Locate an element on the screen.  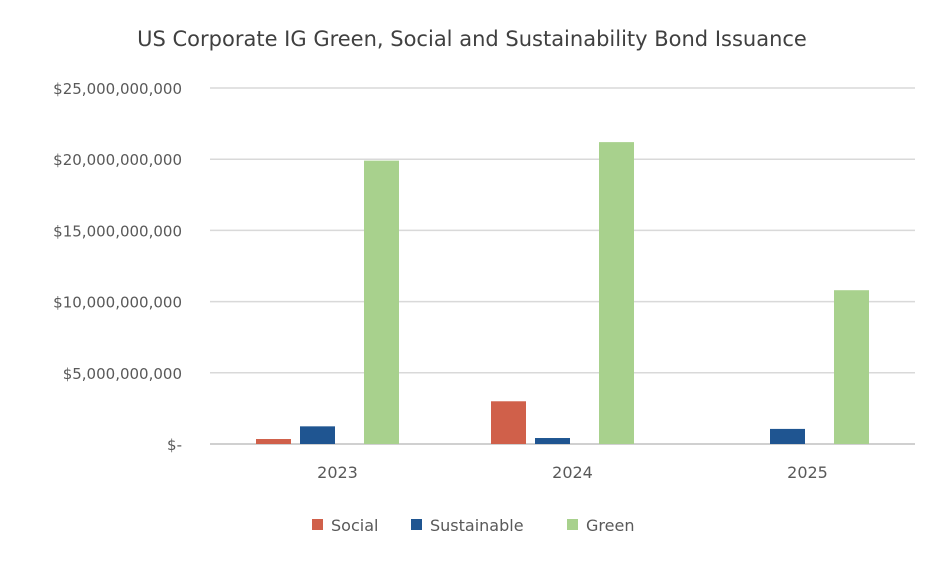
bar-green-2023 is located at coordinates (381, 302).